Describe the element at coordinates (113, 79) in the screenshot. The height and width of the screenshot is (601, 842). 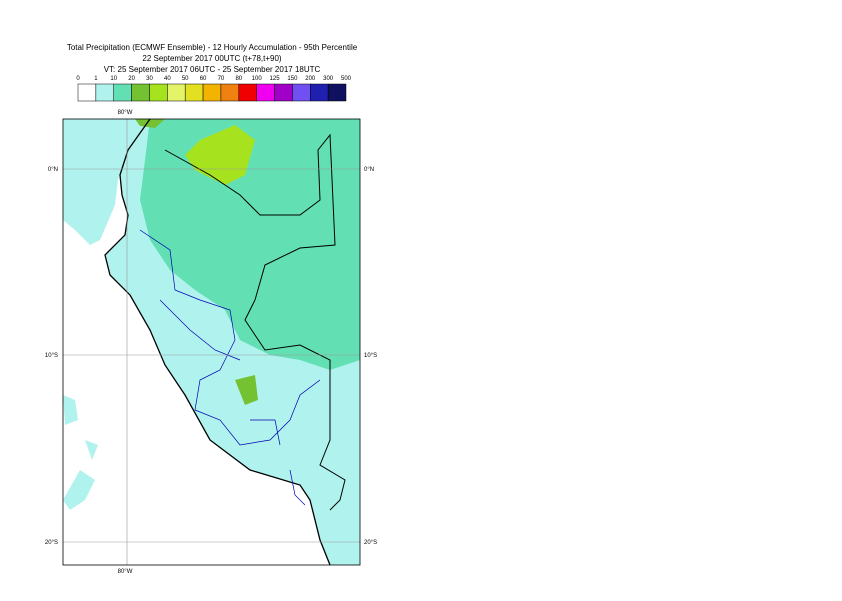
I see `legend-label: 10` at that location.